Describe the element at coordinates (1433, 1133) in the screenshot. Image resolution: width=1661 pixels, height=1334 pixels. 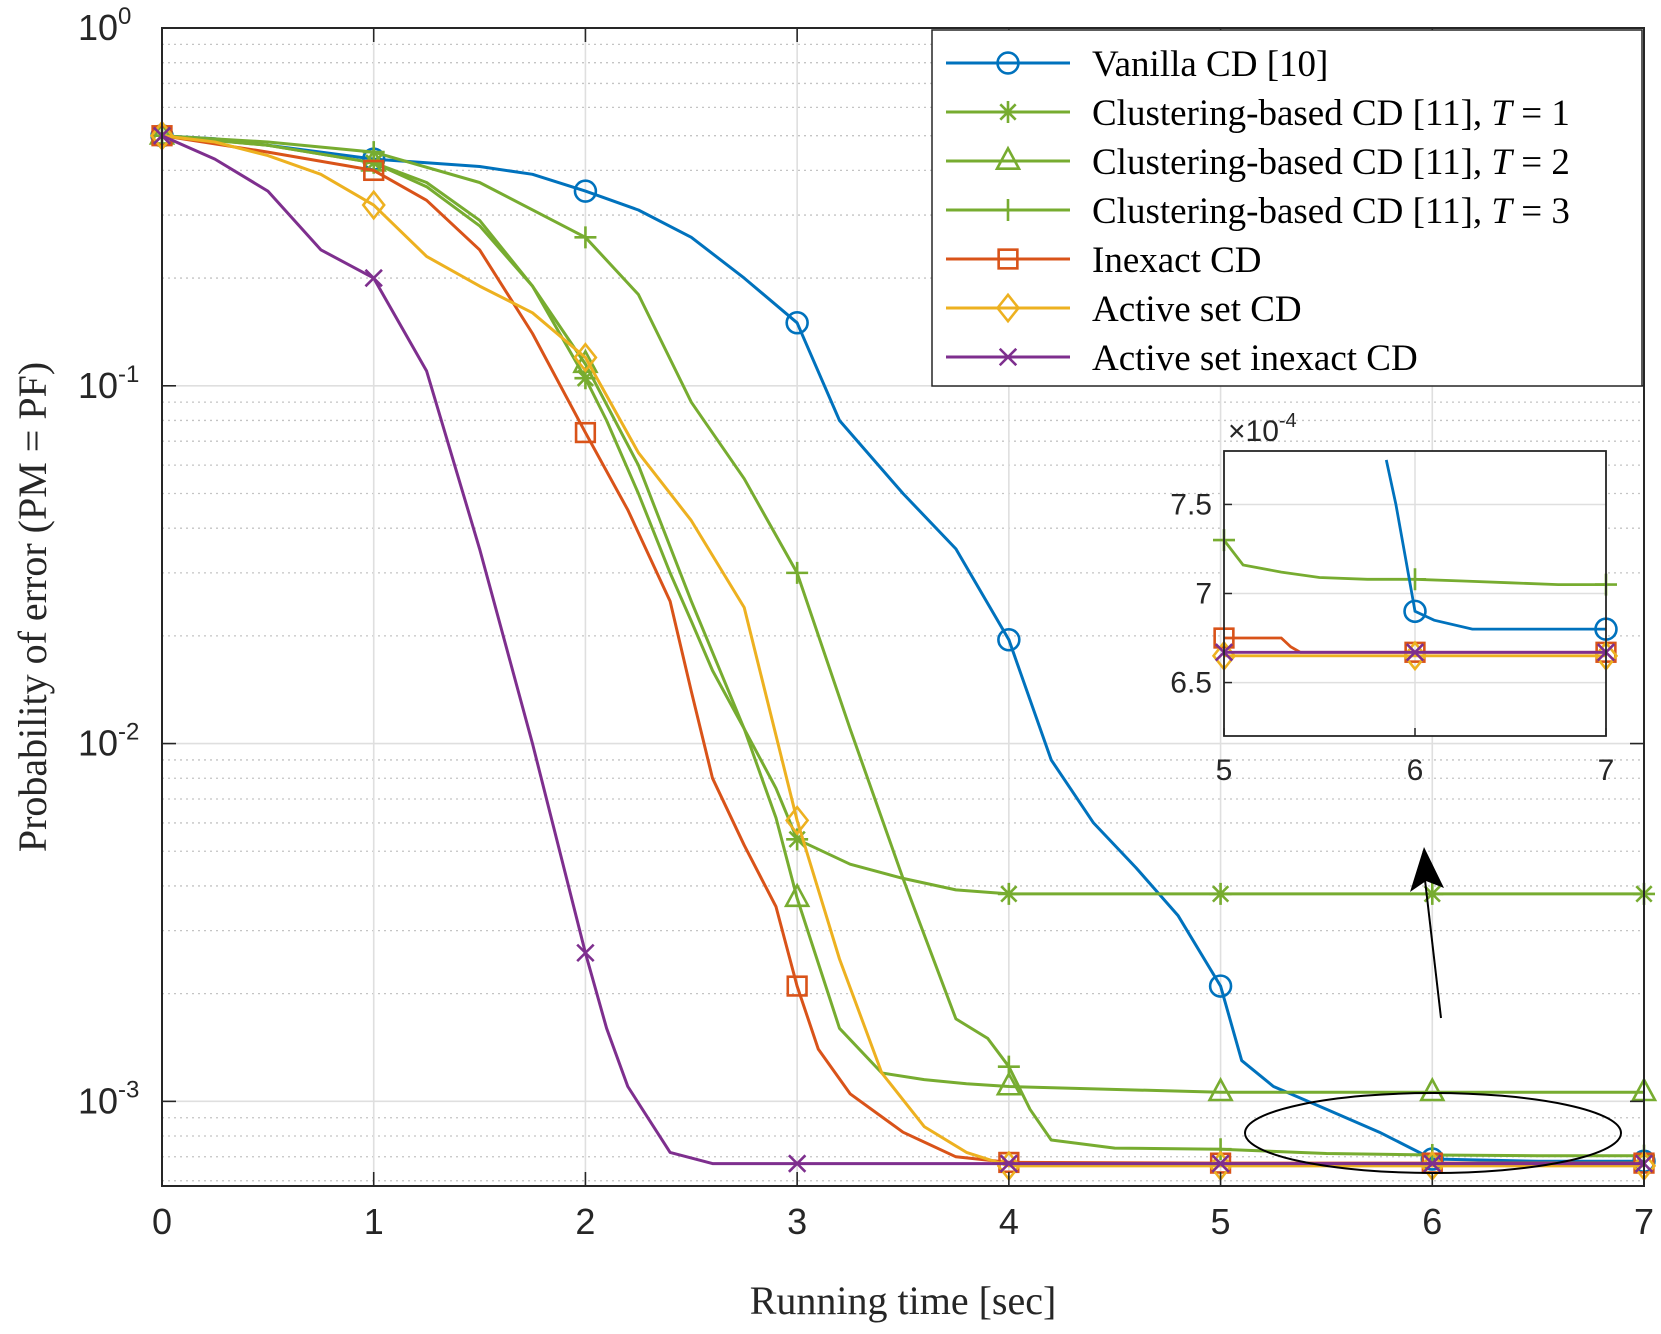
I see `zoom-region-ellipse` at that location.